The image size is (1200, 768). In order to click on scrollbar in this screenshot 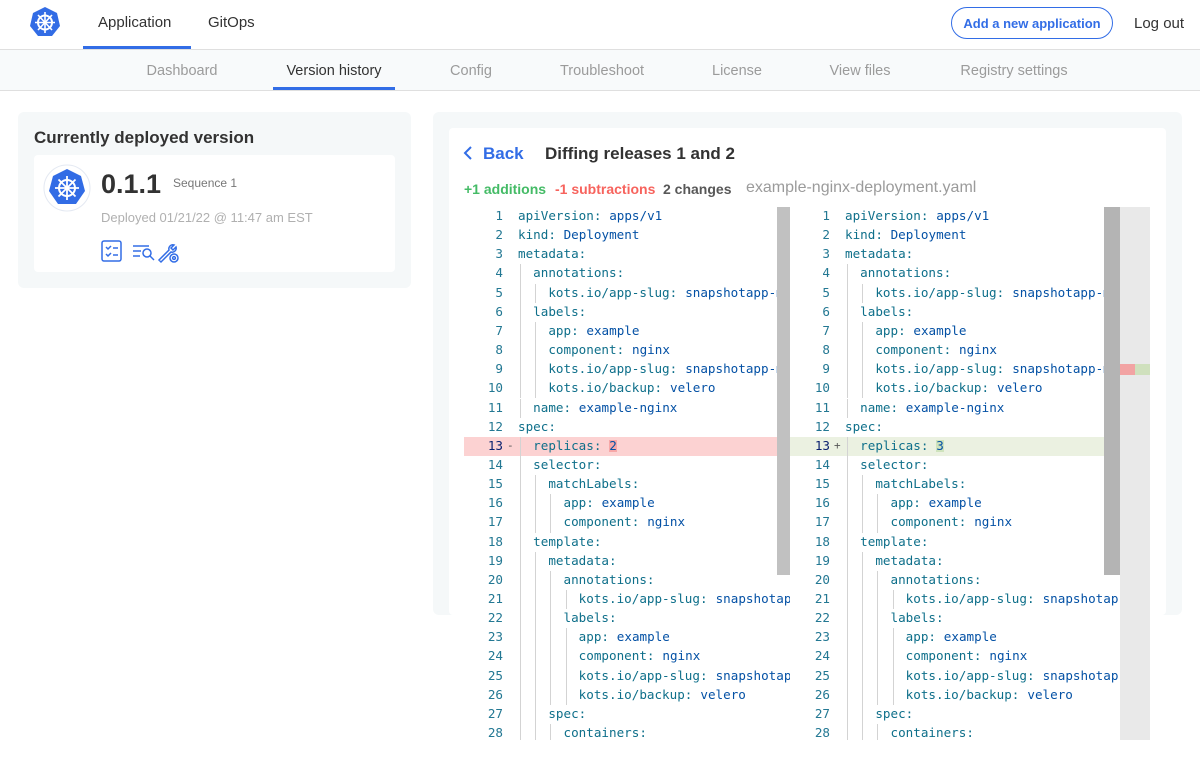, I will do `click(783, 391)`.